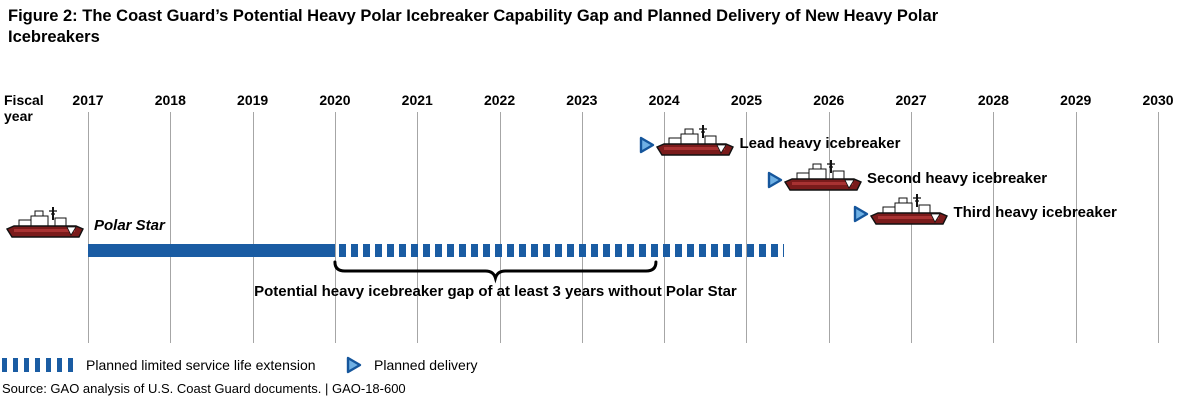  What do you see at coordinates (994, 227) in the screenshot?
I see `gridline-2028` at bounding box center [994, 227].